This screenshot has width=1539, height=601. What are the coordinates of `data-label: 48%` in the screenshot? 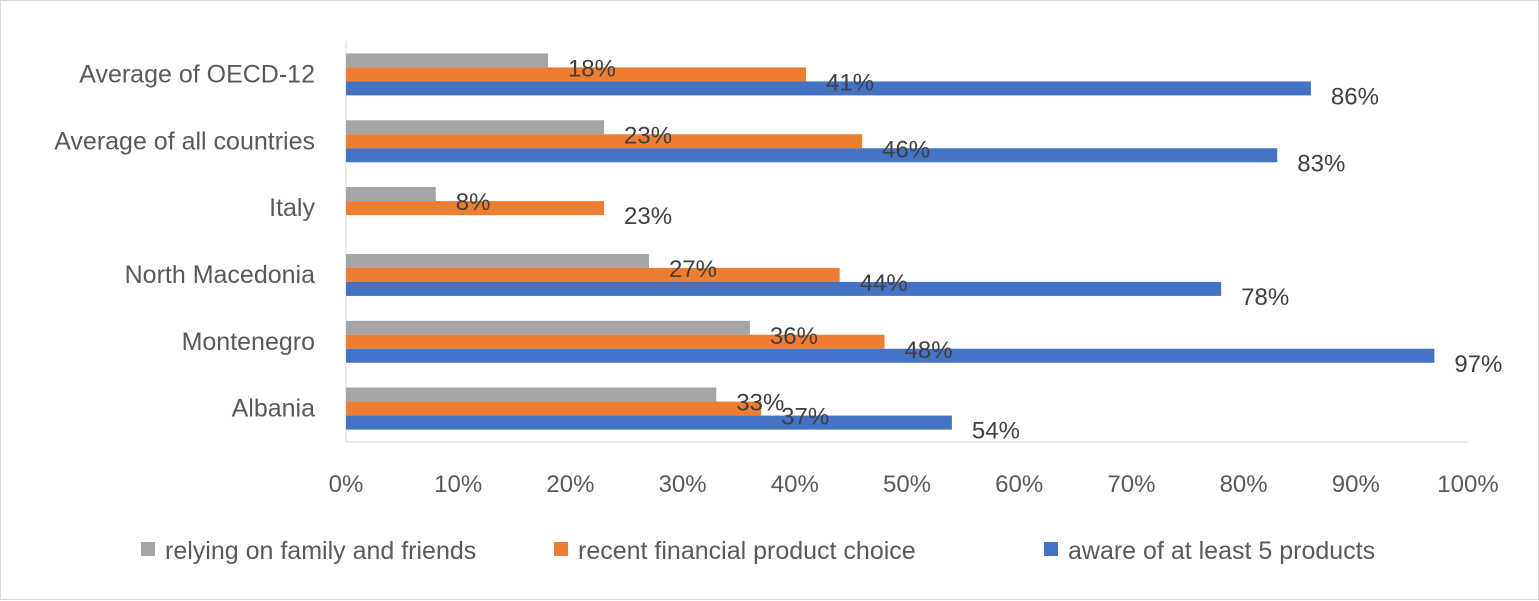 It's located at (929, 350).